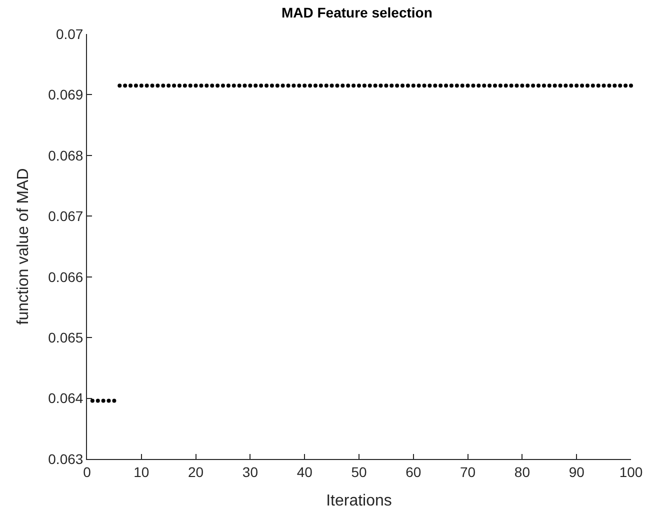 This screenshot has height=518, width=661. Describe the element at coordinates (23, 246) in the screenshot. I see `y-axis-title: function value of MAD` at that location.